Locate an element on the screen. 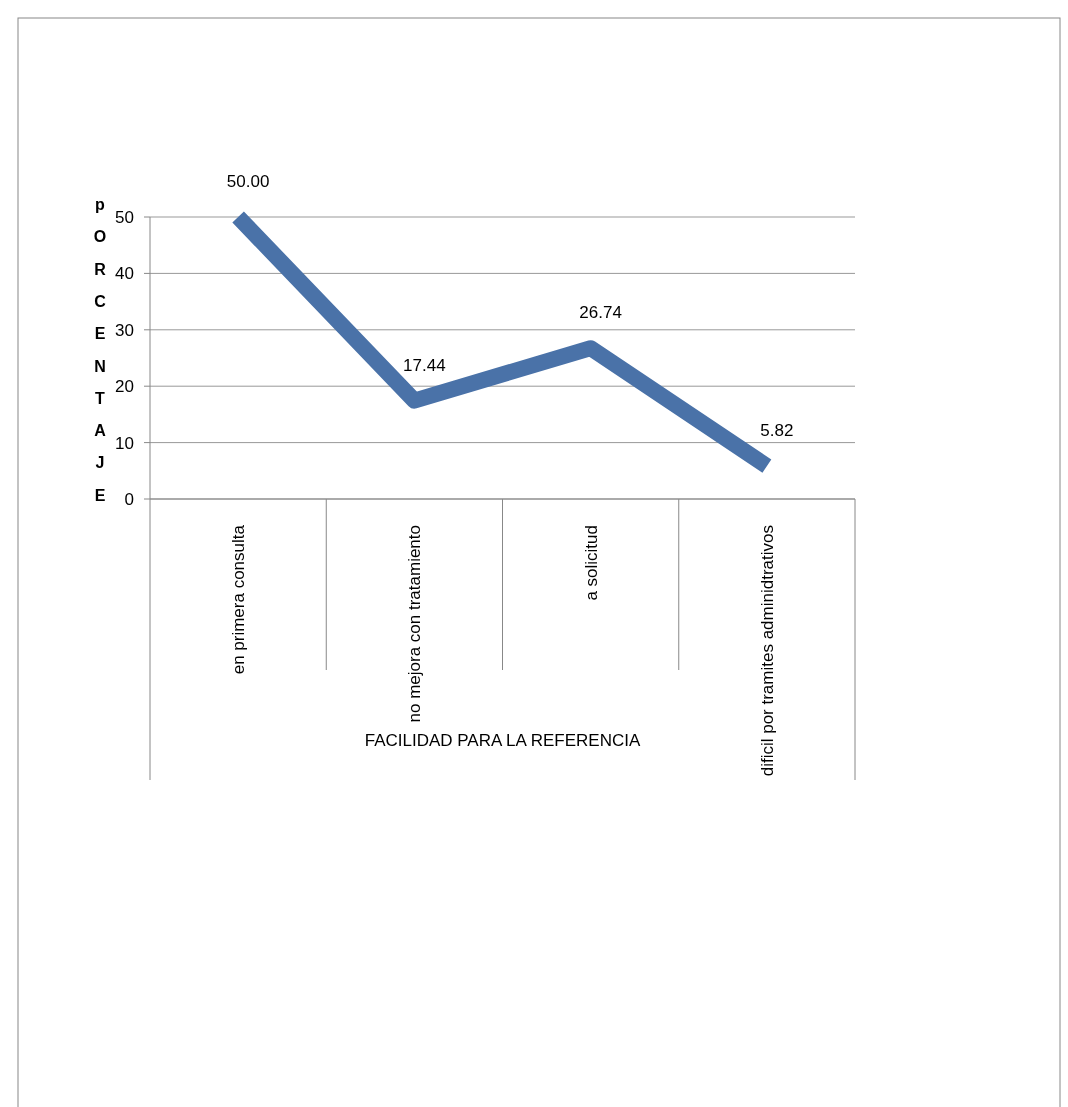 The height and width of the screenshot is (1107, 1068). x-tick-label: a solicitud is located at coordinates (591, 563).